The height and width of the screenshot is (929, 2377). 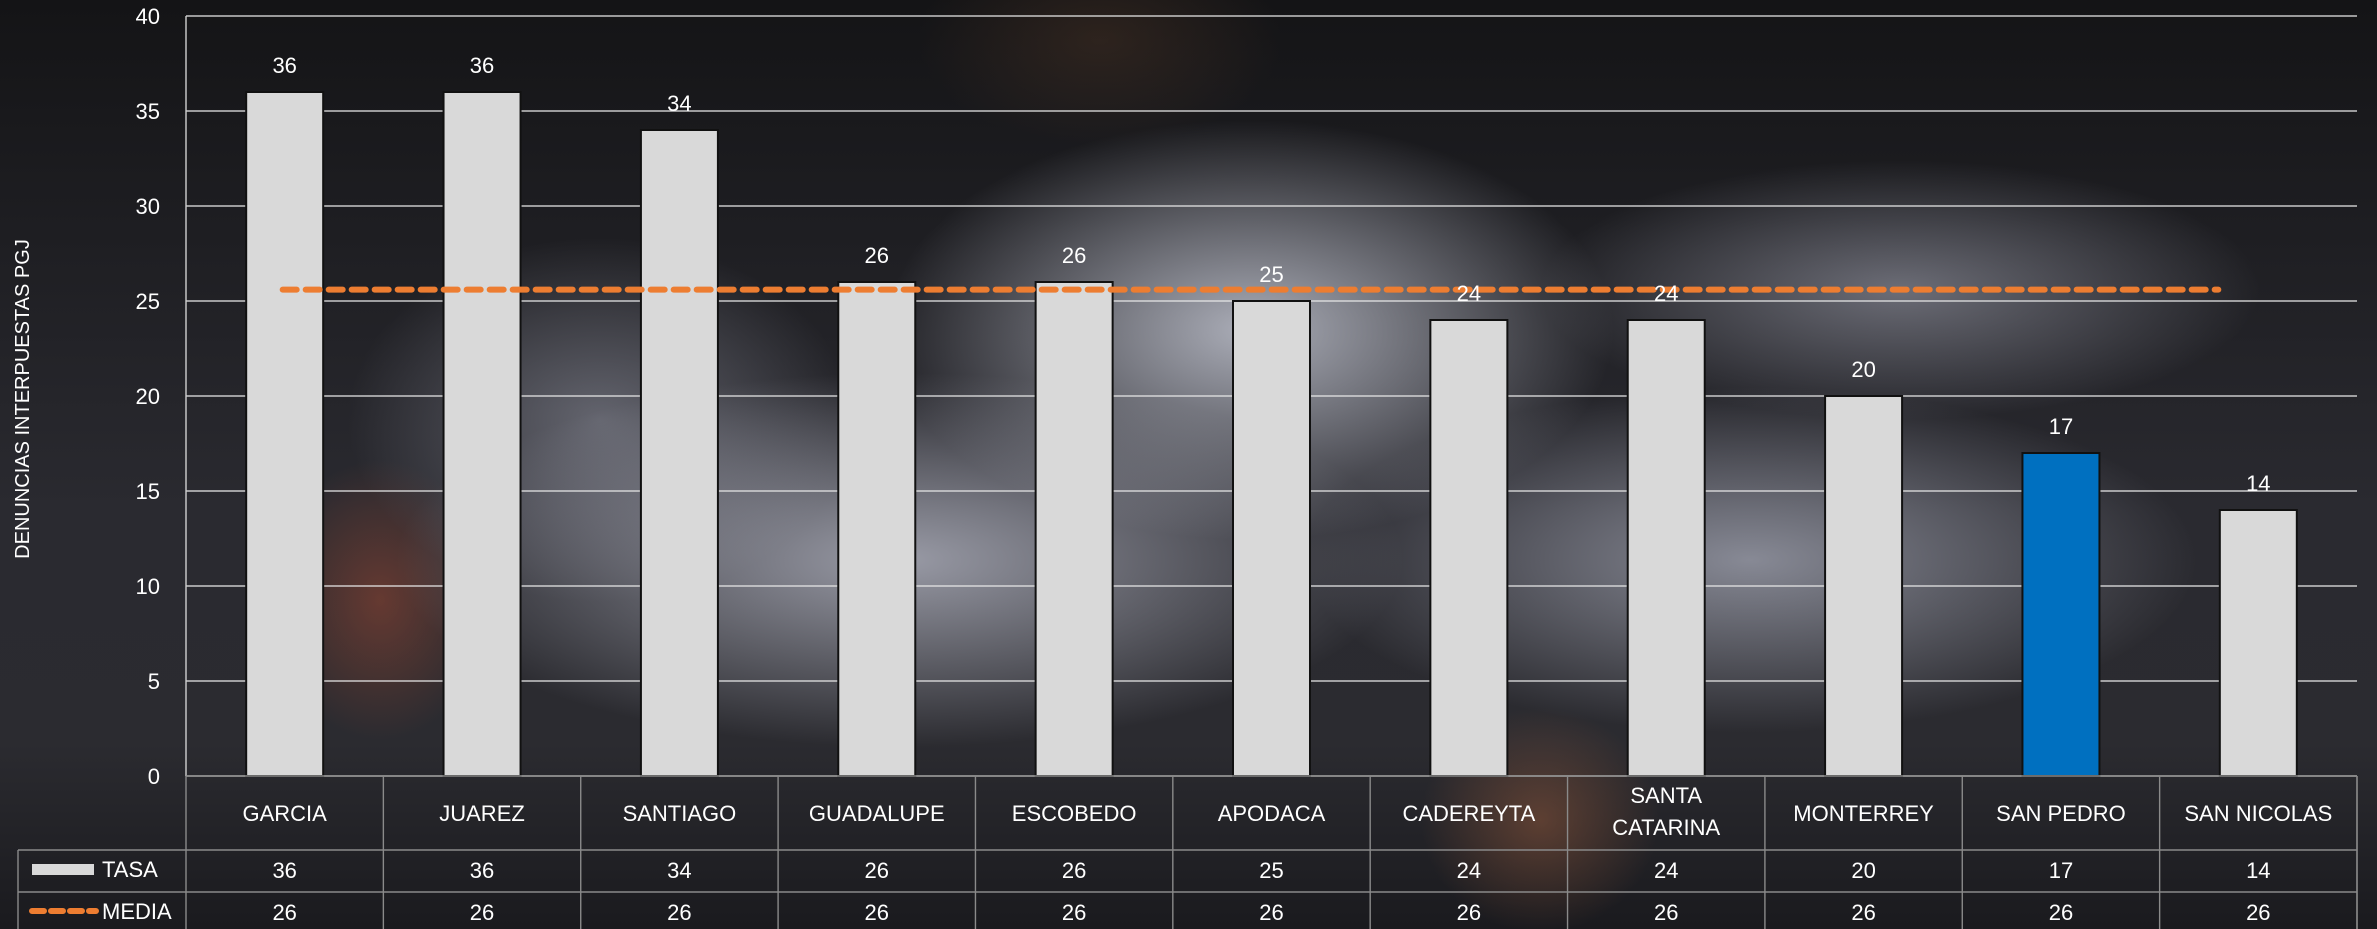 I want to click on y-tick-label: 35, so click(x=148, y=111).